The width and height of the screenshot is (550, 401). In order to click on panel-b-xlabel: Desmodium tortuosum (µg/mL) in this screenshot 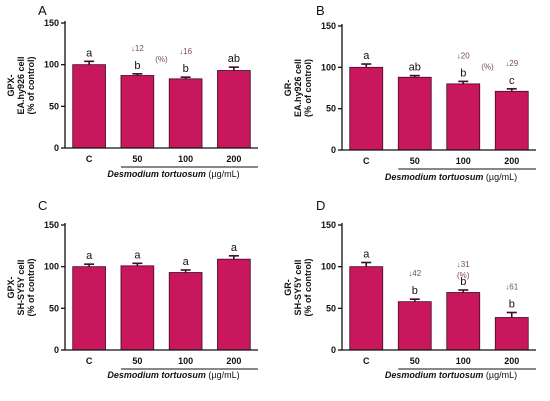, I will do `click(451, 177)`.